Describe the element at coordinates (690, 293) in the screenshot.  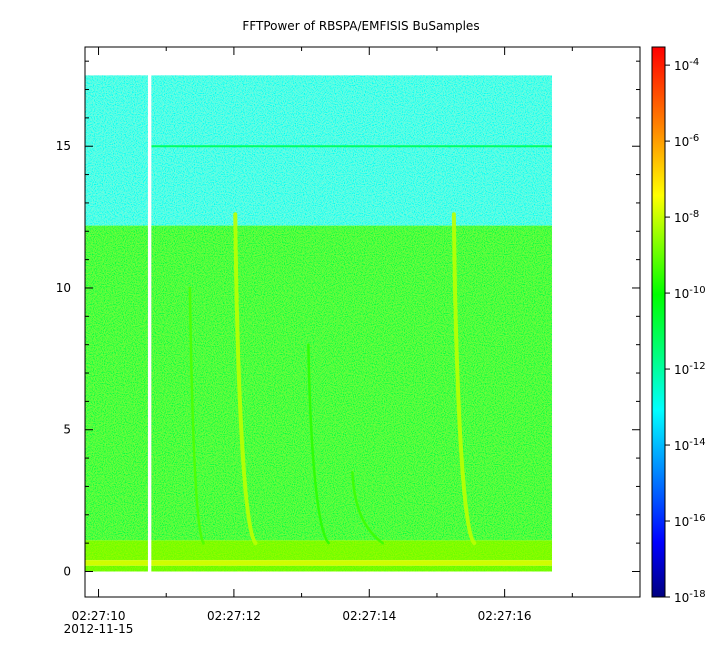
I see `colorbar-tick-label-3: 10⁻¹⁰` at that location.